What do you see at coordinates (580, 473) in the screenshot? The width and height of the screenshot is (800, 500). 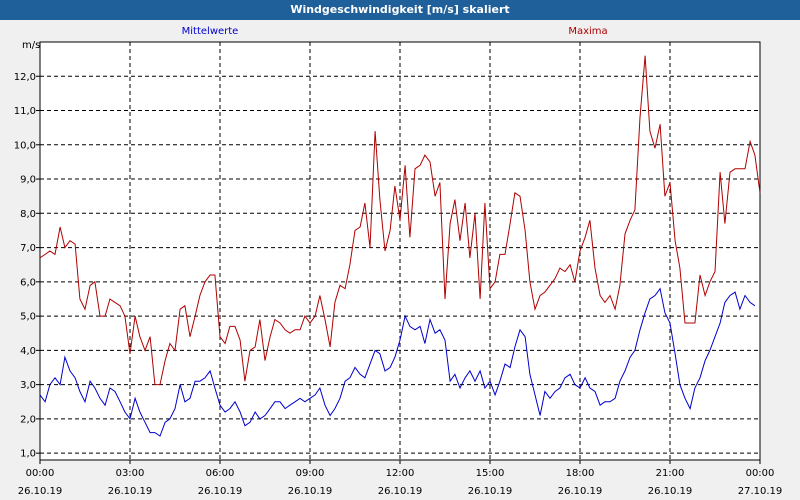 I see `x-tick-time: 18:00` at bounding box center [580, 473].